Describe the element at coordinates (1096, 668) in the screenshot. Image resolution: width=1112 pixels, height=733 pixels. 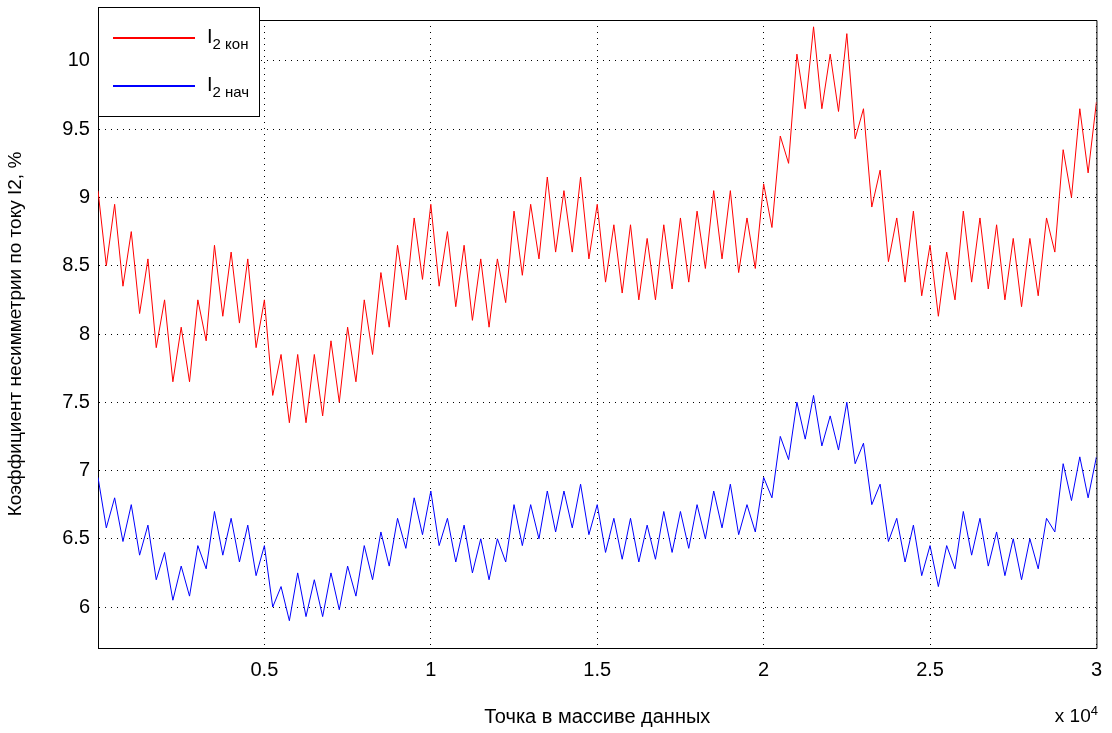
I see `x-tick-label: 3` at that location.